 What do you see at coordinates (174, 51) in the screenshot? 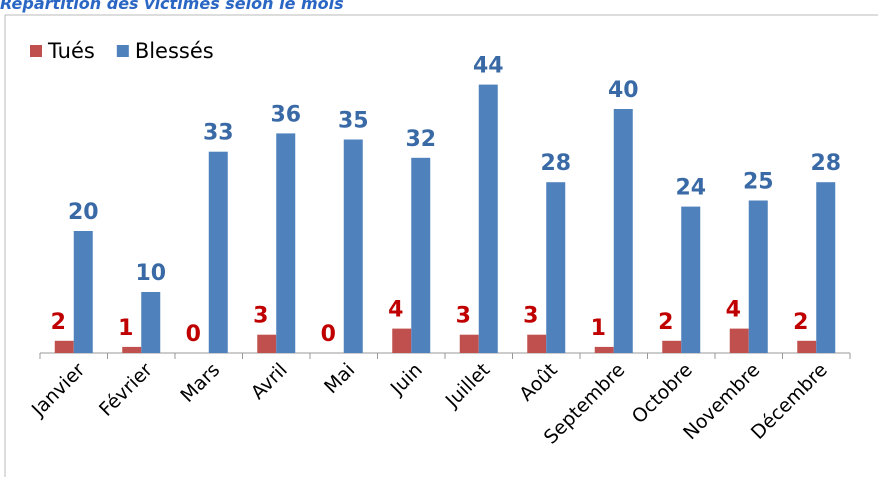
I see `legend-label: Blessés` at bounding box center [174, 51].